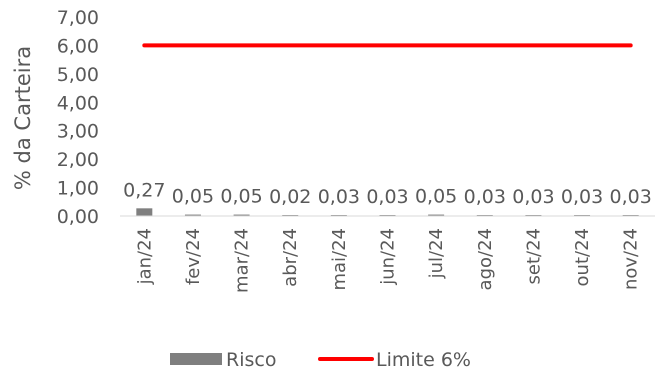  Describe the element at coordinates (144, 190) in the screenshot. I see `data-label: 0,27` at that location.